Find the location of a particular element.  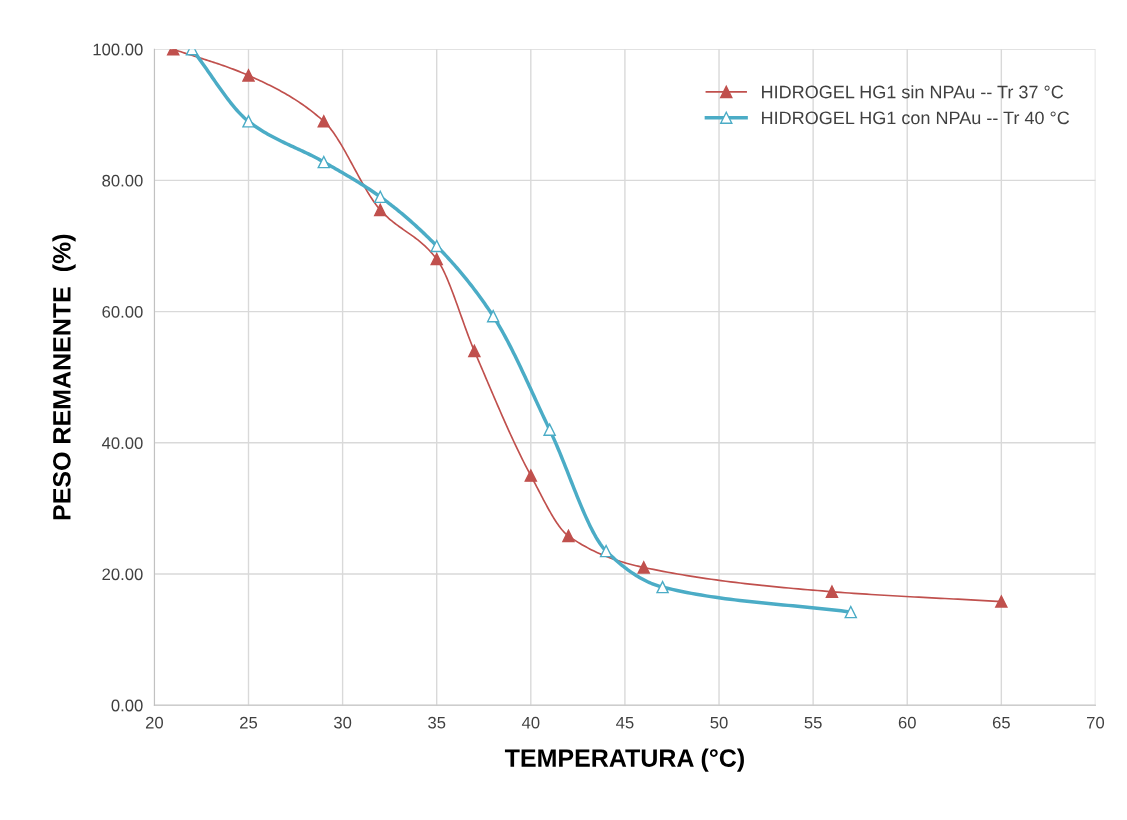

x-tick-label: 25 is located at coordinates (249, 722).